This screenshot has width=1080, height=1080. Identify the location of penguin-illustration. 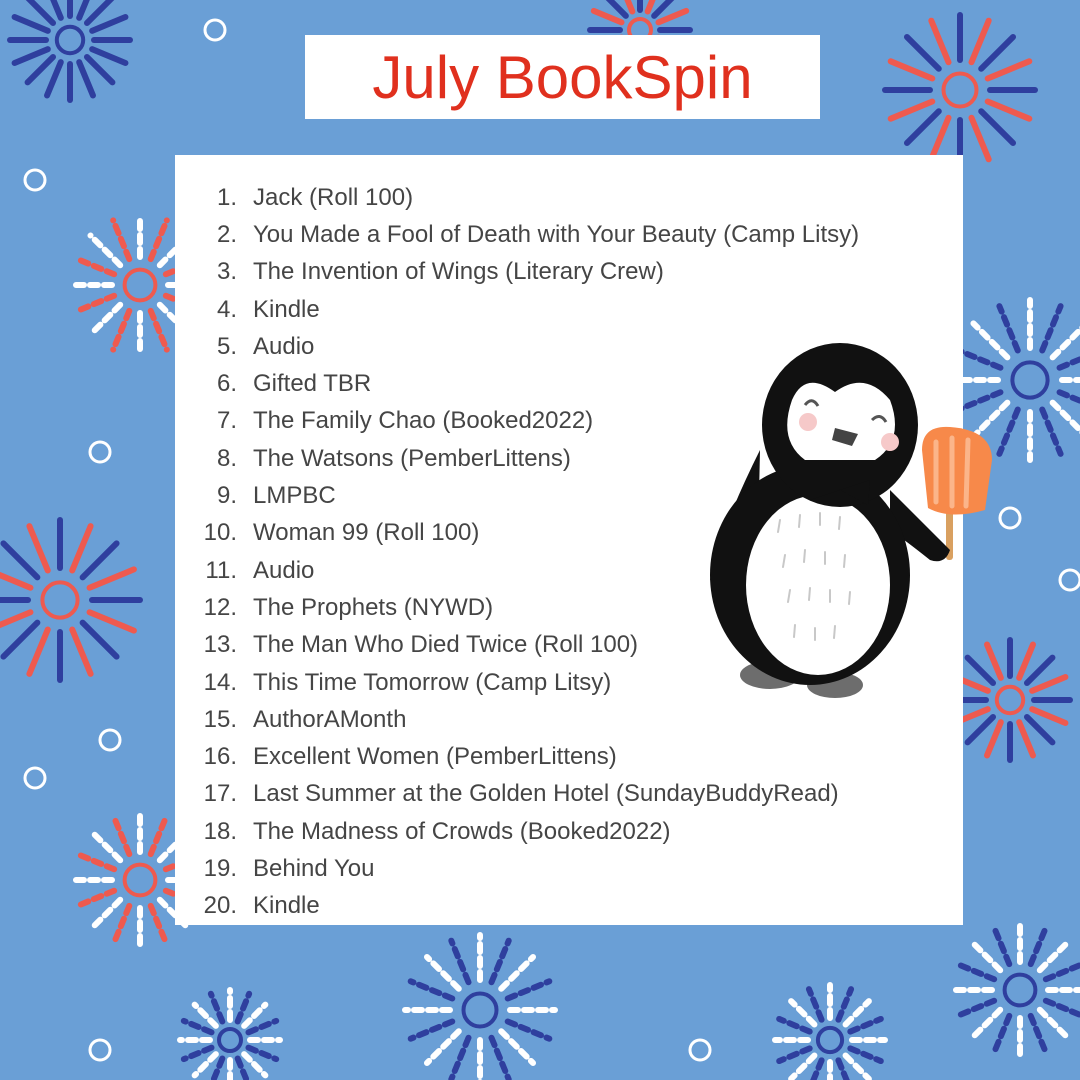
(851, 520).